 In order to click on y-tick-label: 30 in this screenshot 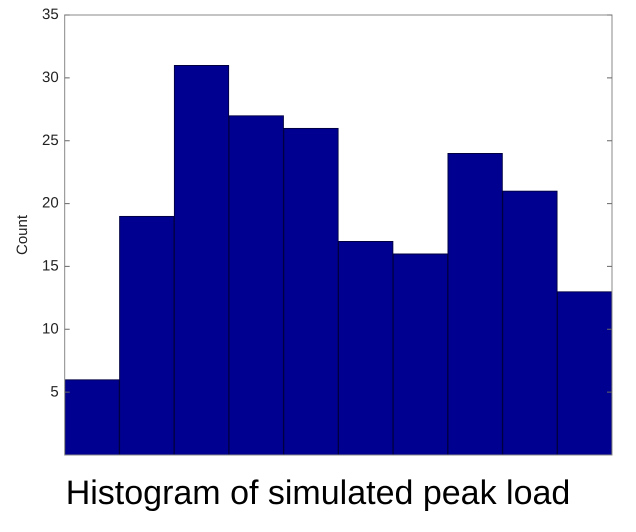, I will do `click(50, 77)`.